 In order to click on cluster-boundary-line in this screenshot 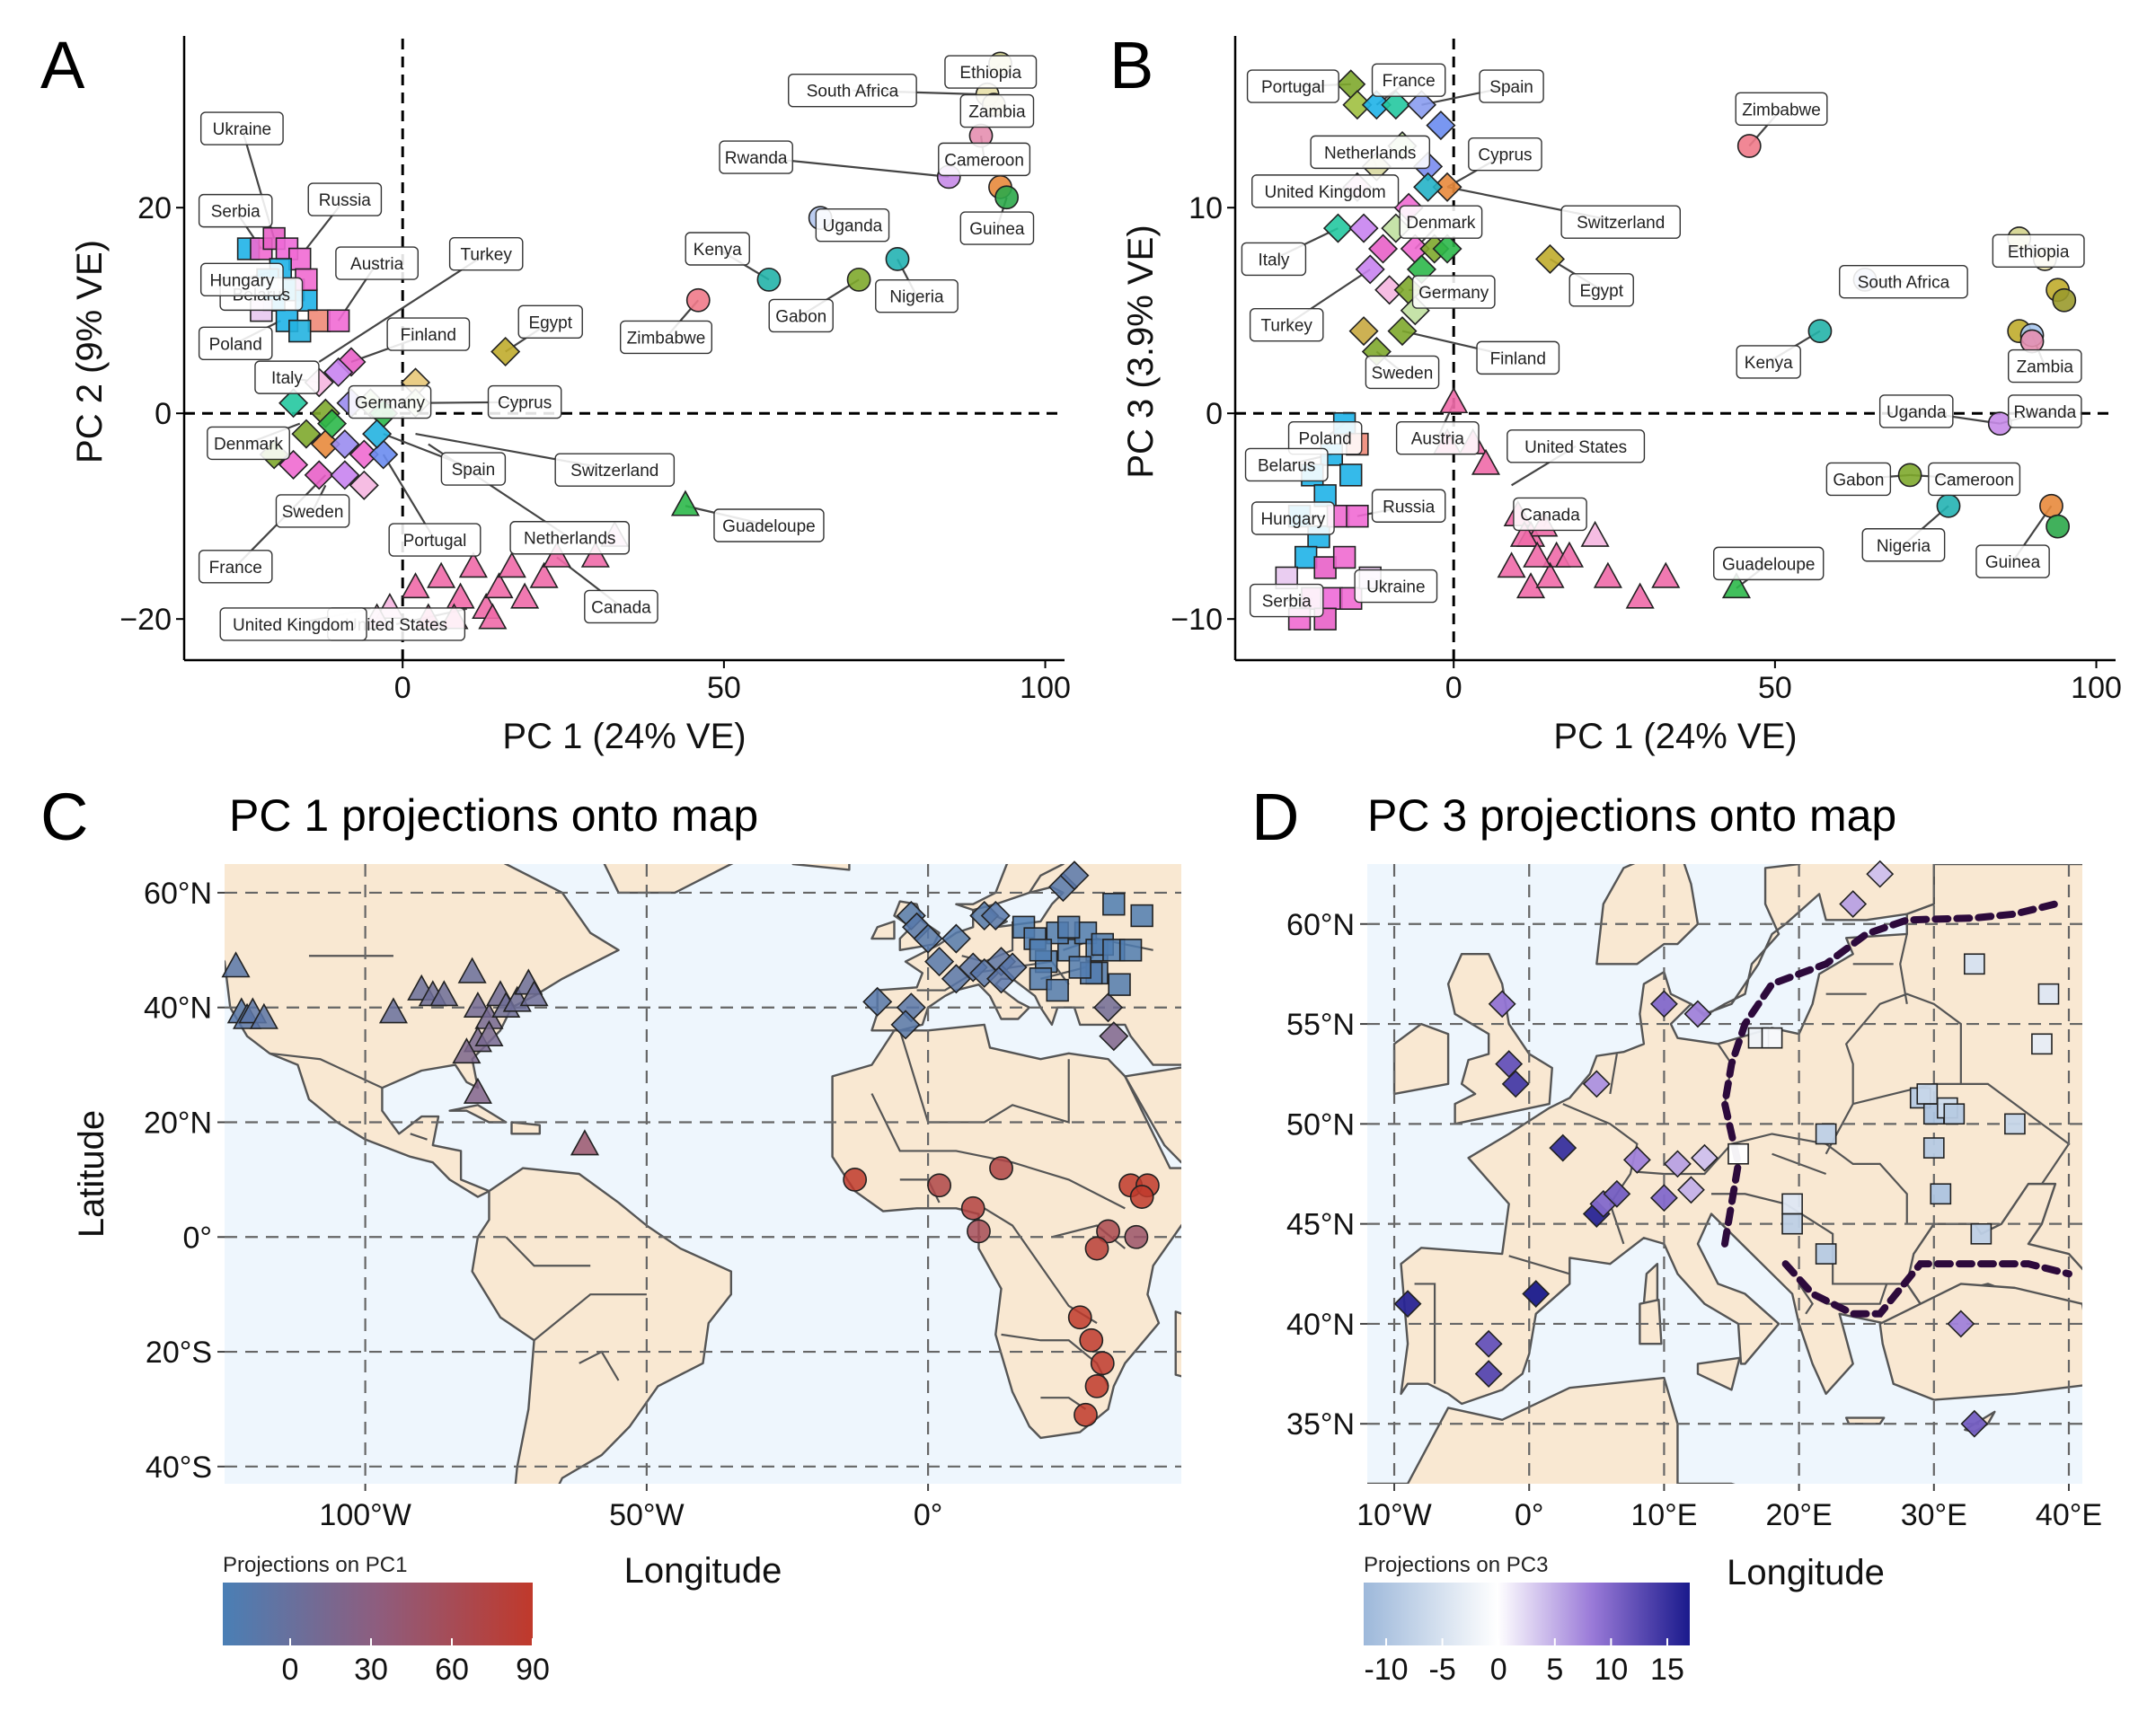, I will do `click(1926, 1289)`.